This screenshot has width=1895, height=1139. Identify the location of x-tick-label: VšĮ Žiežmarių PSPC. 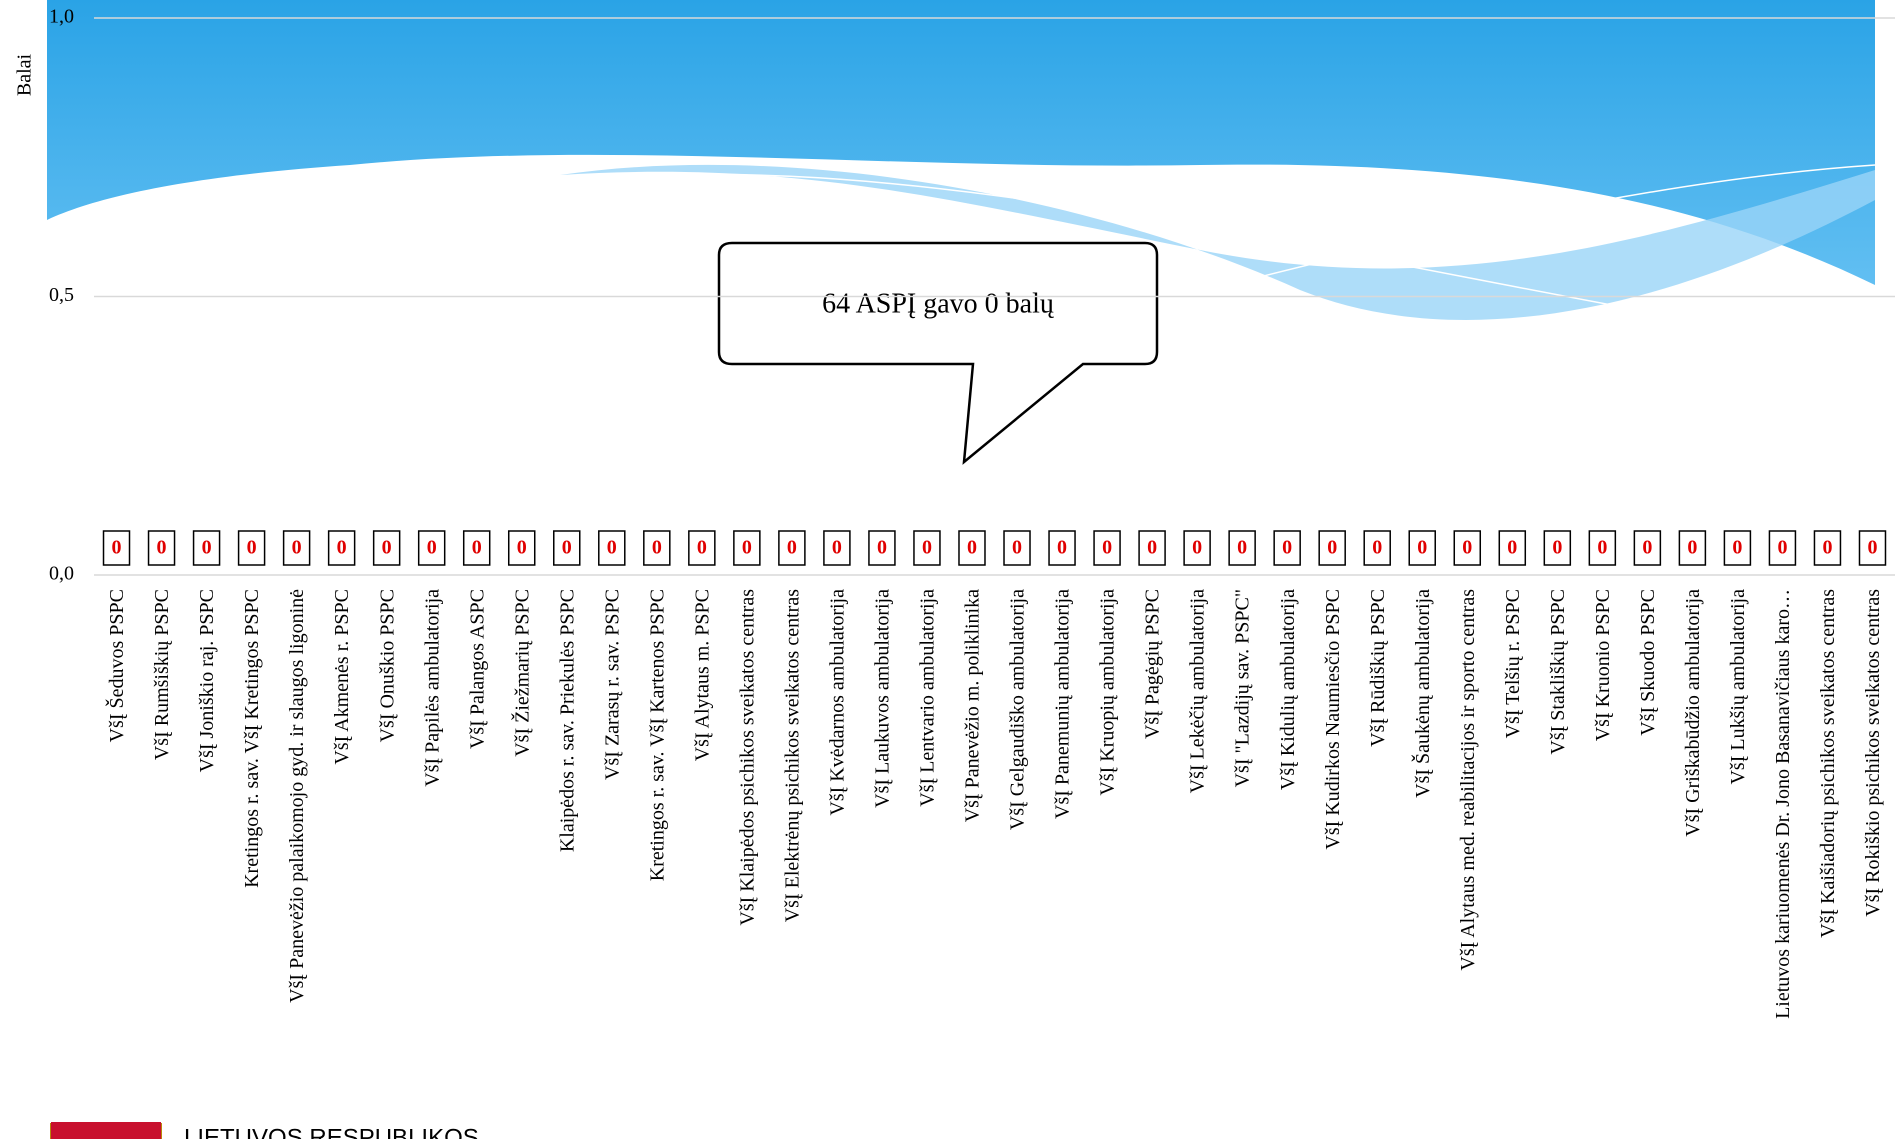
(521, 673).